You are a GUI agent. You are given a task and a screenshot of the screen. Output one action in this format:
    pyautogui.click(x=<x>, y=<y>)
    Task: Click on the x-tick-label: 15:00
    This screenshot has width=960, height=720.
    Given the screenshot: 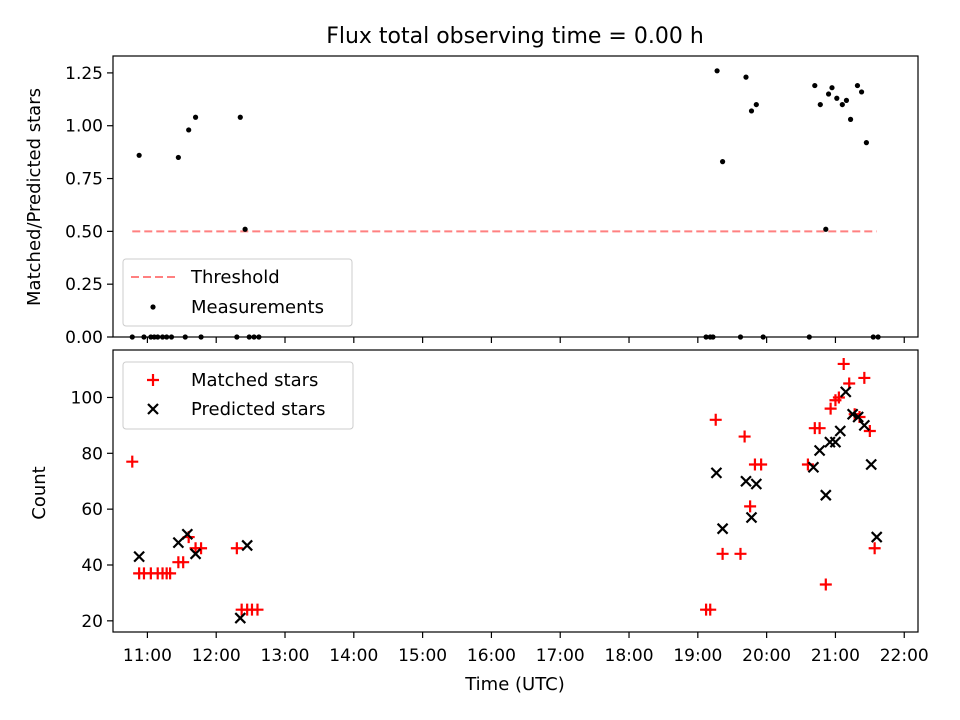 What is the action you would take?
    pyautogui.click(x=422, y=656)
    